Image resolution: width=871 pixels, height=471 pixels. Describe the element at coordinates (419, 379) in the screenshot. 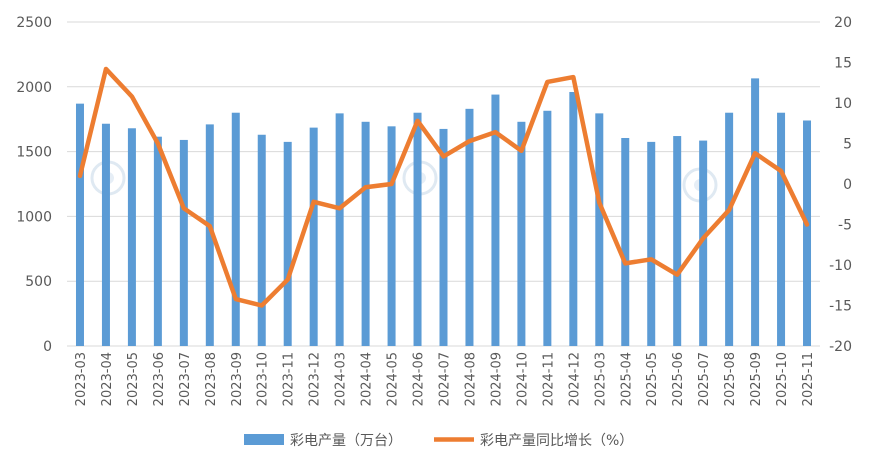

I see `x-tick-label: 2024-06` at that location.